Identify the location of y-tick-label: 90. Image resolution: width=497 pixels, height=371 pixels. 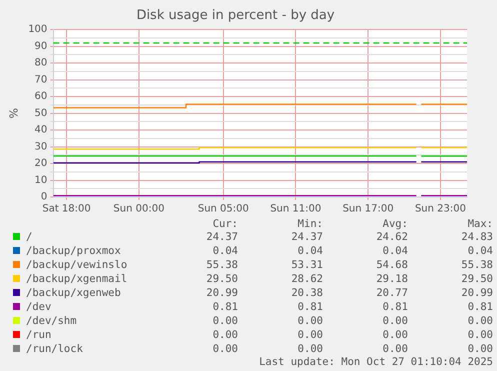
(41, 46).